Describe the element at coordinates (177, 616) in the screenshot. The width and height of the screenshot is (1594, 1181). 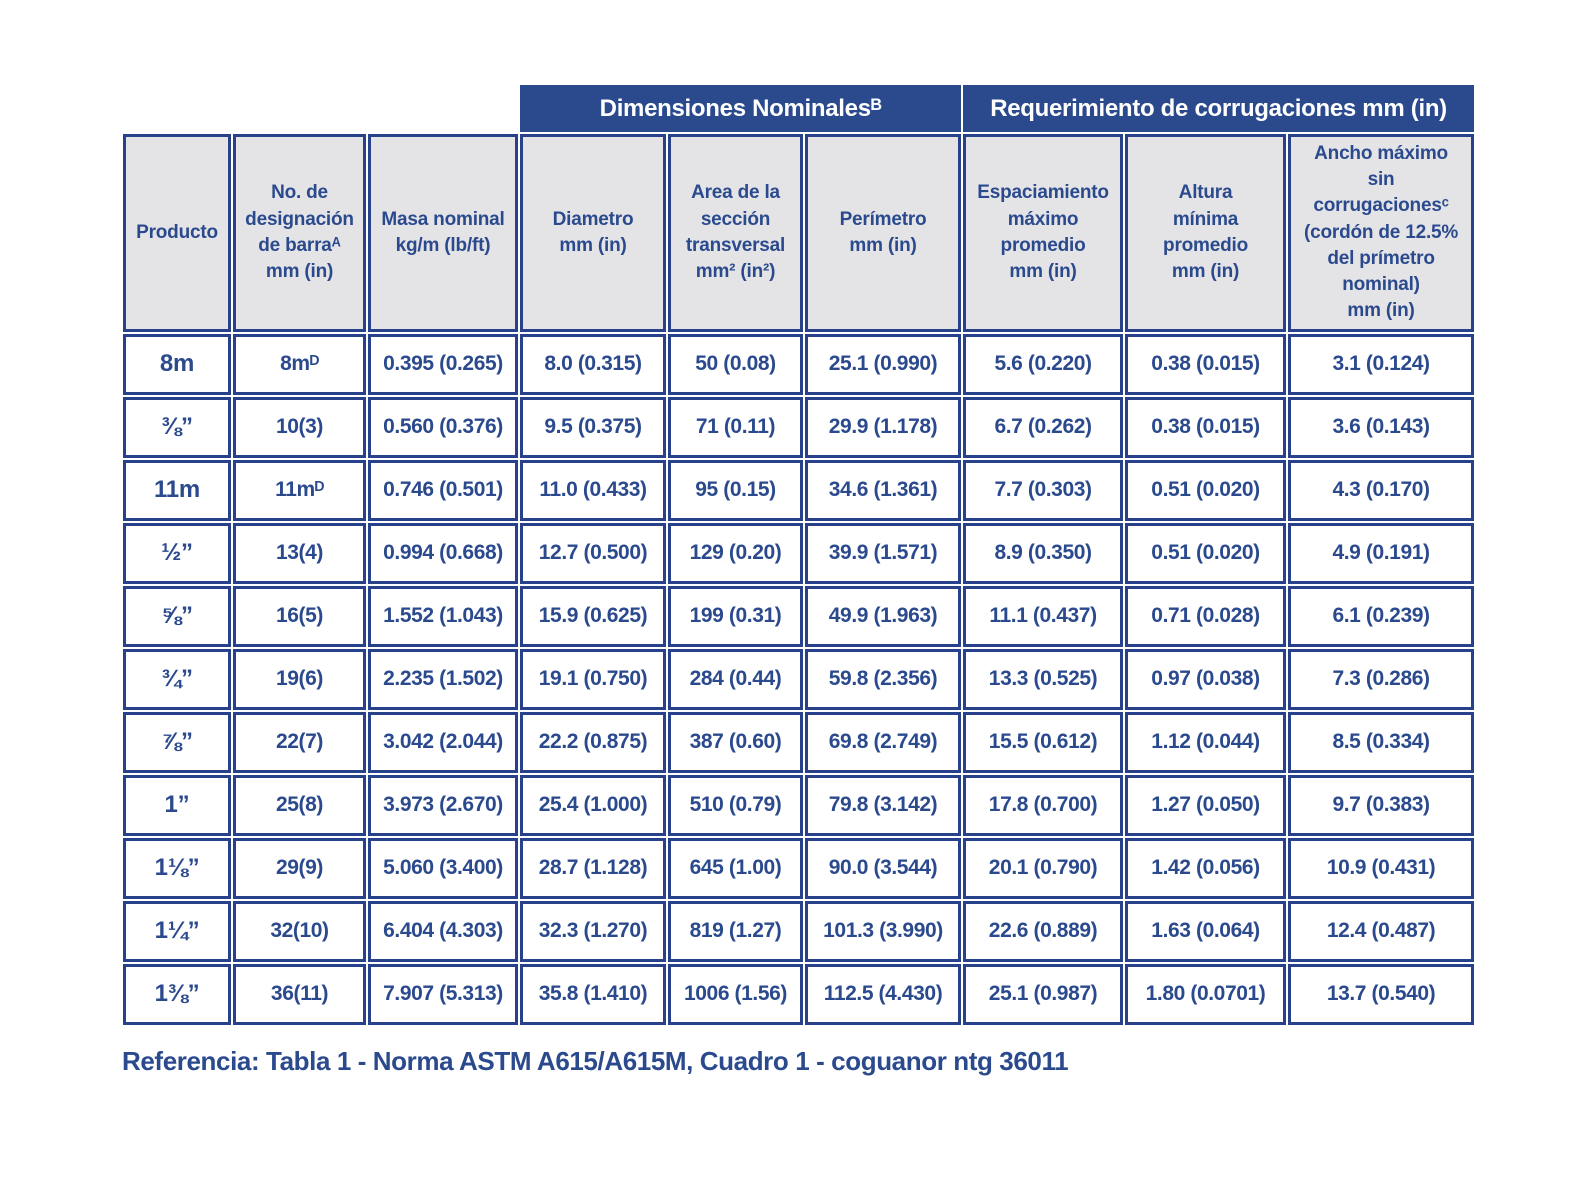
I see `table-cell-producto: ⅝”` at that location.